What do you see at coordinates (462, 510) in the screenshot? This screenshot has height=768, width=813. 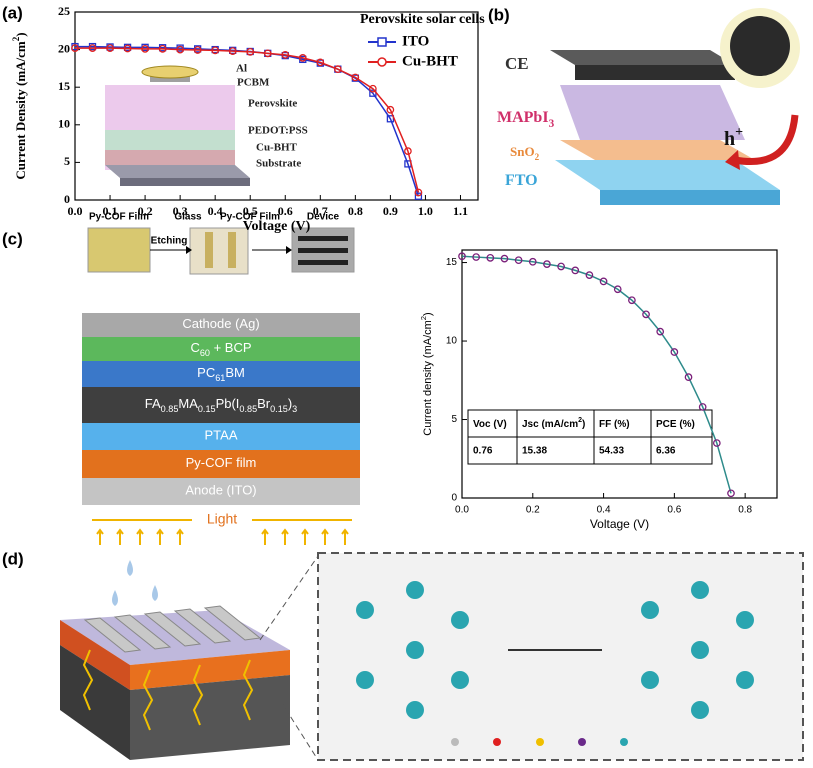 I see `x-tick-label: 0.0` at bounding box center [462, 510].